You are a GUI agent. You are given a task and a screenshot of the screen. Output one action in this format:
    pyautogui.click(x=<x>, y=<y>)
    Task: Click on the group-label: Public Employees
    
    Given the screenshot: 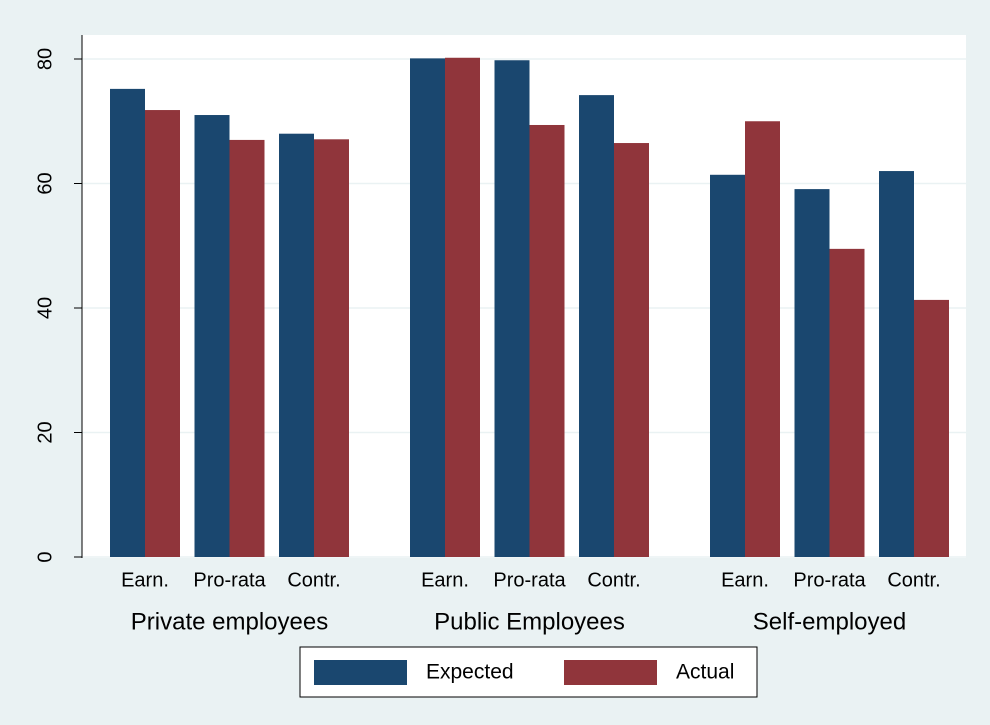 What is the action you would take?
    pyautogui.click(x=529, y=621)
    